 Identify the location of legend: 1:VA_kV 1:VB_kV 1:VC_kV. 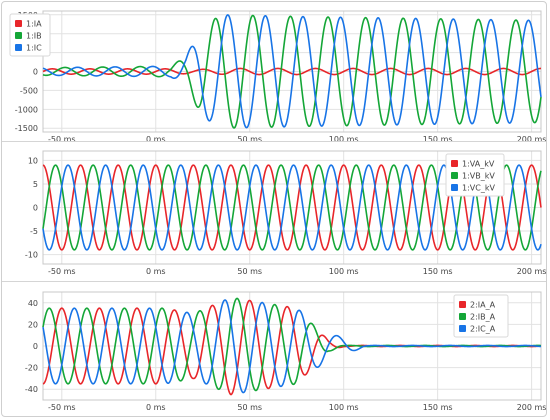
(475, 175).